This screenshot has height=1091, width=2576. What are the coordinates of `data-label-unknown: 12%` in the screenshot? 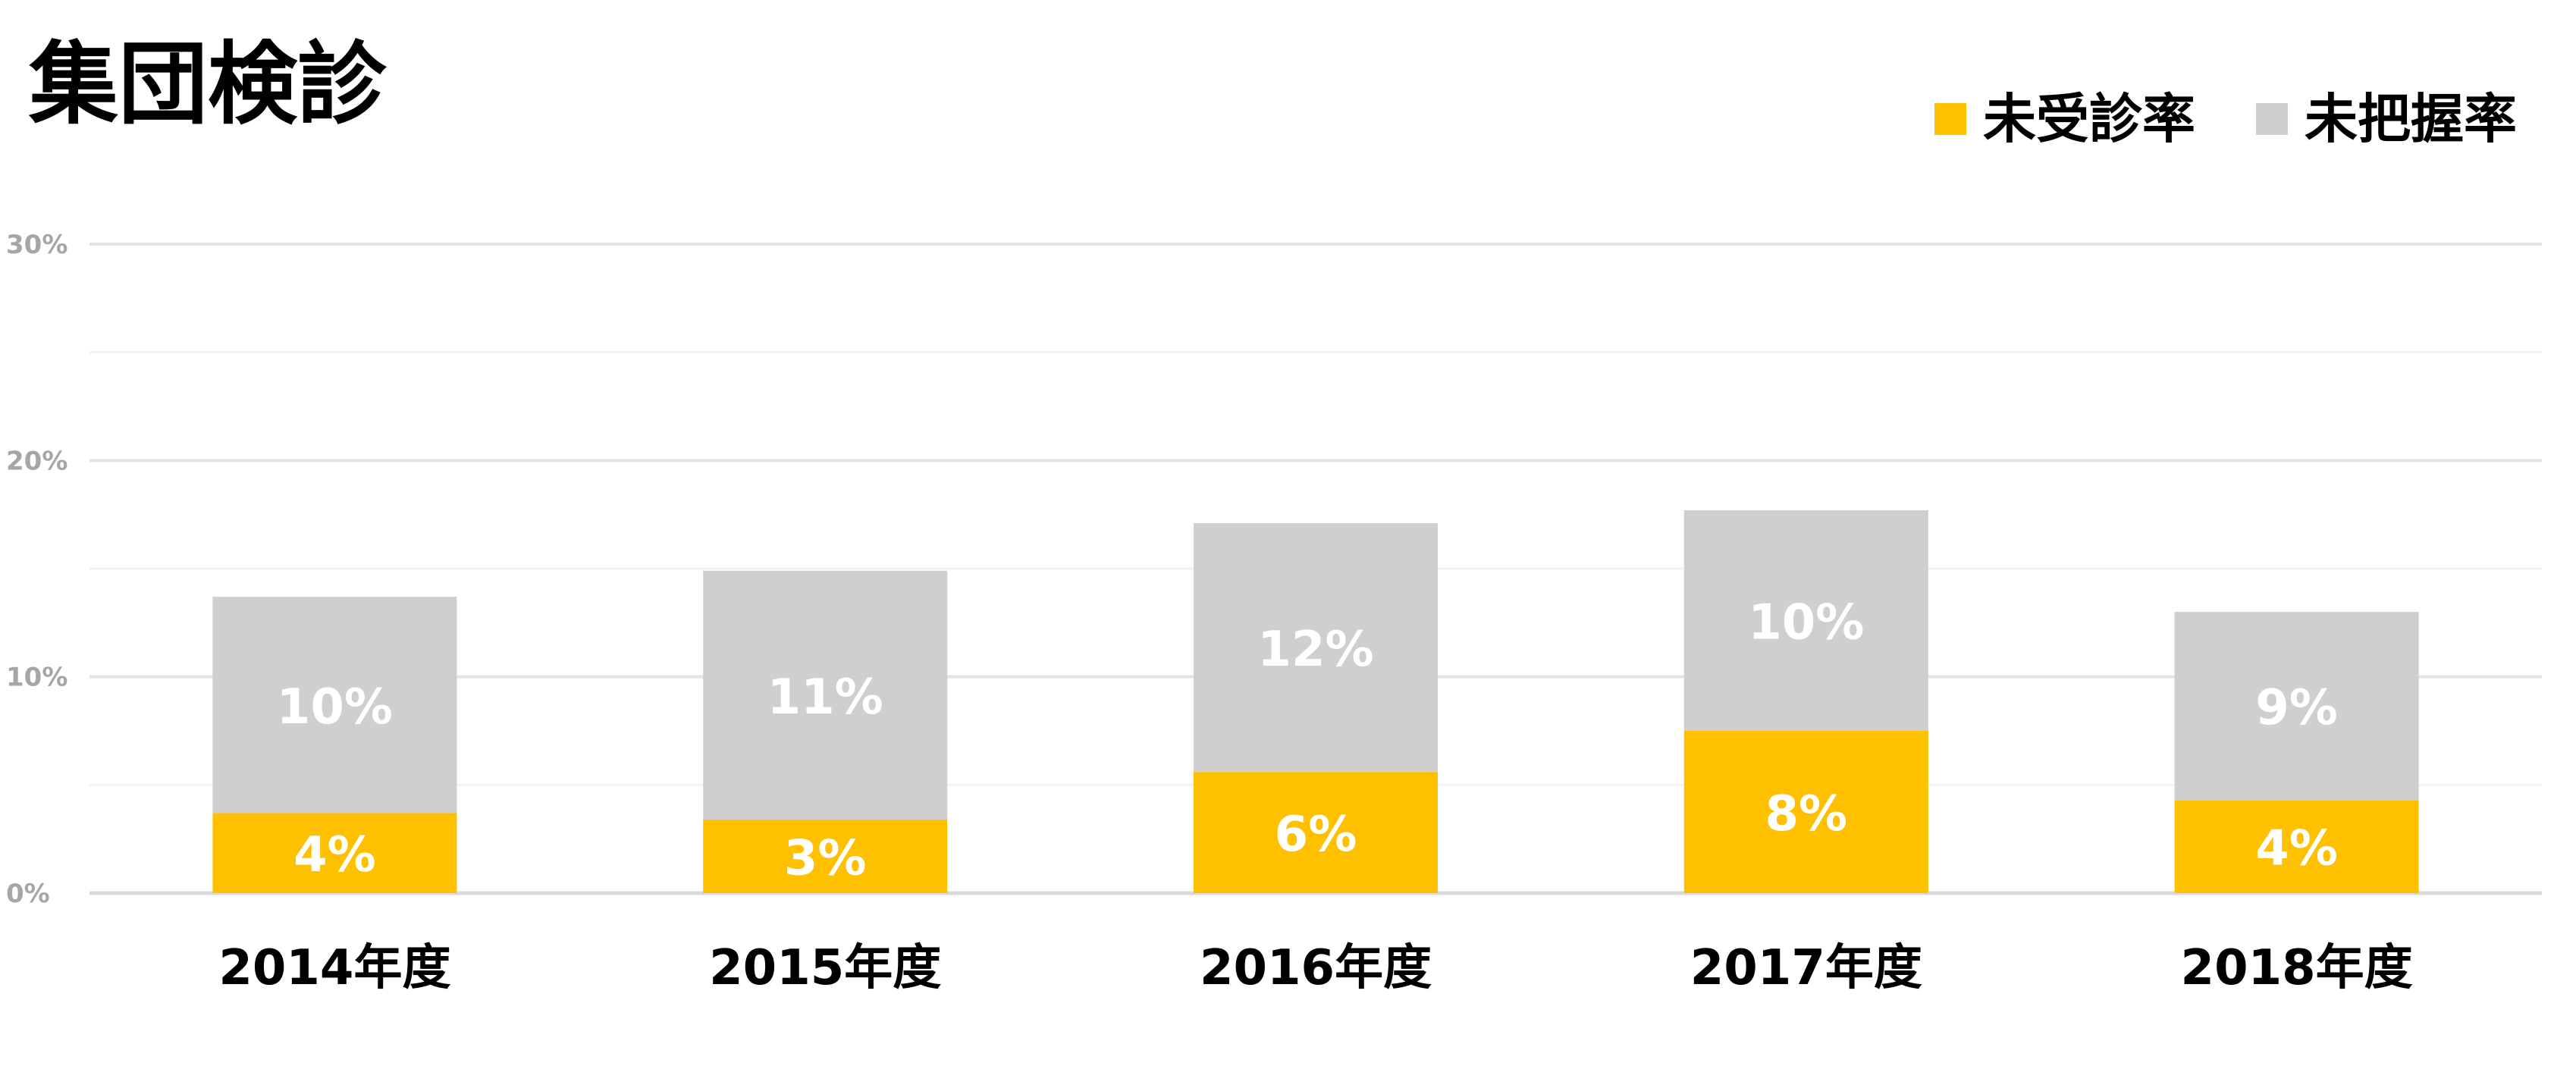 It's located at (1315, 650).